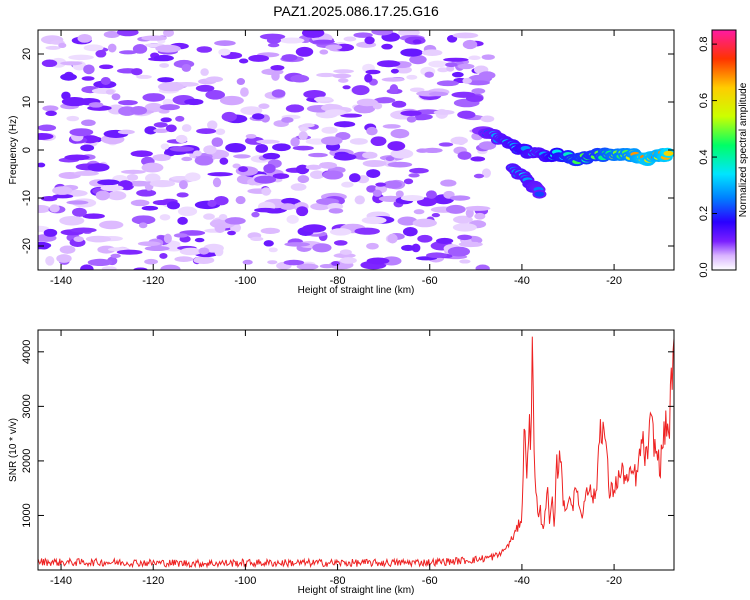 The height and width of the screenshot is (600, 750). What do you see at coordinates (704, 100) in the screenshot?
I see `colorbar-tick-label: 0.6` at bounding box center [704, 100].